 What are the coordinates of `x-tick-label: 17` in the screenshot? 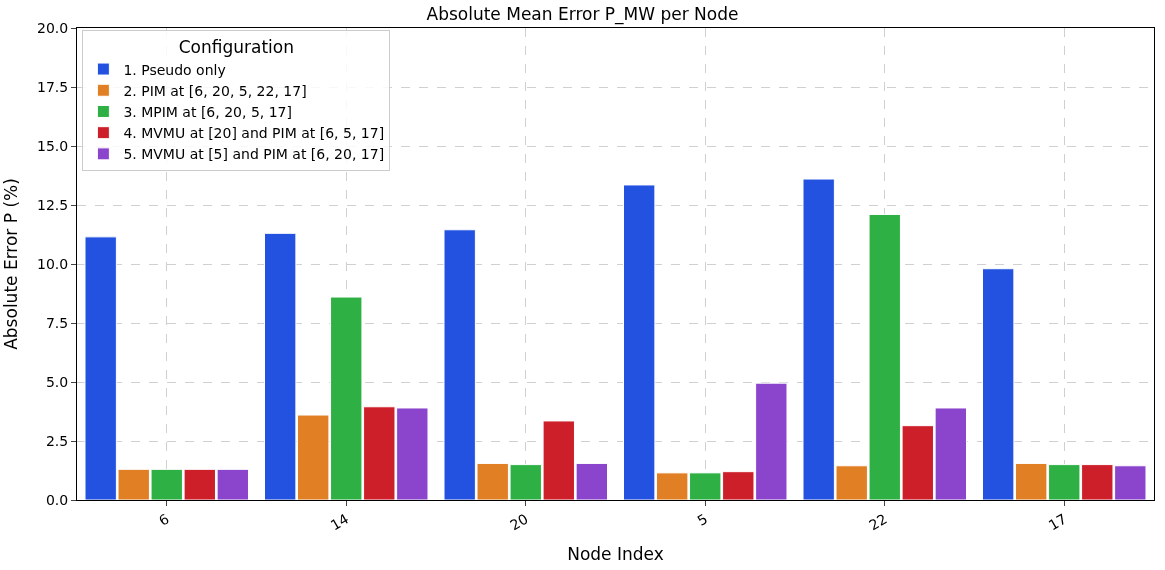 It's located at (1057, 522).